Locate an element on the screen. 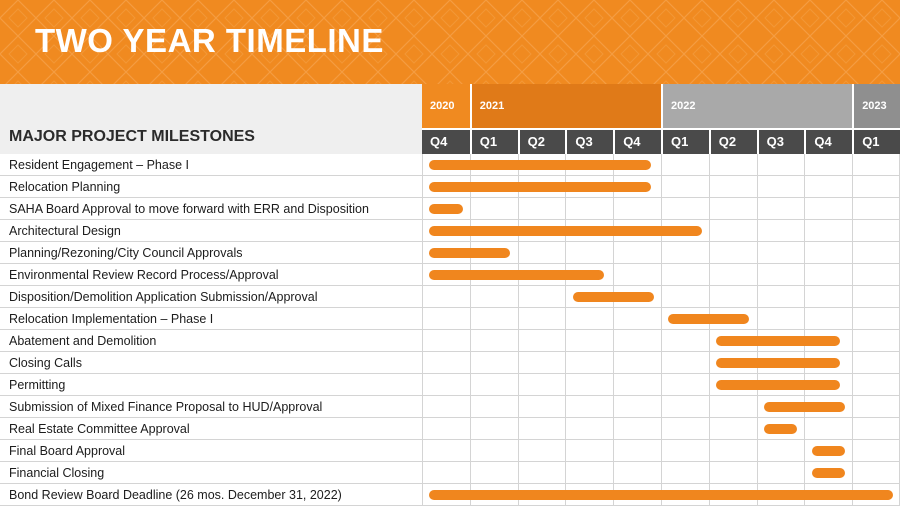 The image size is (900, 506). milestone-row: Relocation Implementation – Phase I is located at coordinates (450, 319).